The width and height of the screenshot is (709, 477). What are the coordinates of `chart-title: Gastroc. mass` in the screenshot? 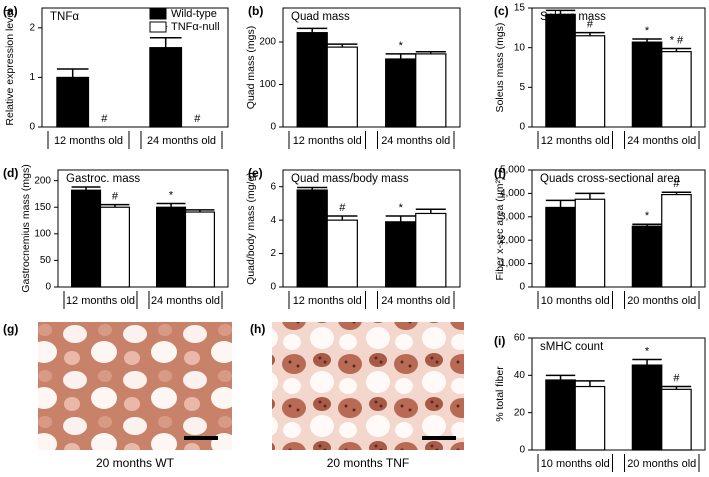 It's located at (103, 179).